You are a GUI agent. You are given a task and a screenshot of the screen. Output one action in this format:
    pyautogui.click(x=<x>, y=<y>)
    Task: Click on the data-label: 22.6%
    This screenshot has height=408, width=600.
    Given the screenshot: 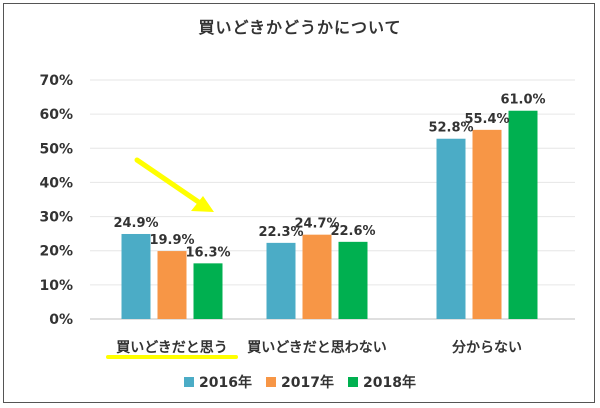 What is the action you would take?
    pyautogui.click(x=352, y=231)
    